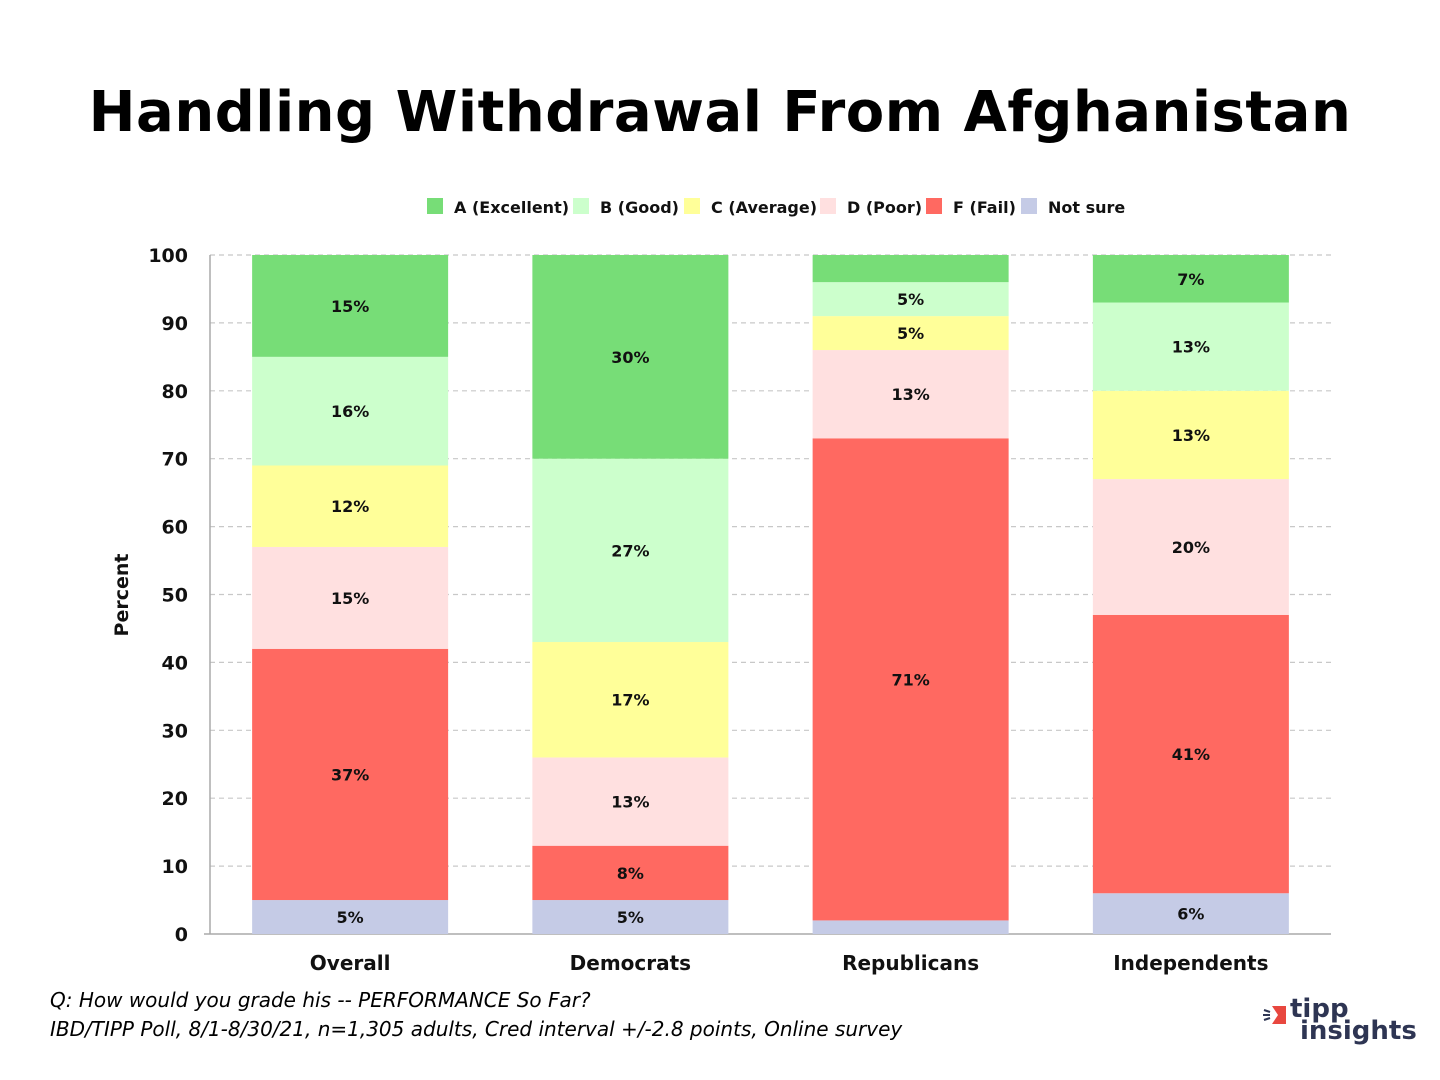 The height and width of the screenshot is (1080, 1440). What do you see at coordinates (175, 663) in the screenshot?
I see `y-tick-label: 40` at bounding box center [175, 663].